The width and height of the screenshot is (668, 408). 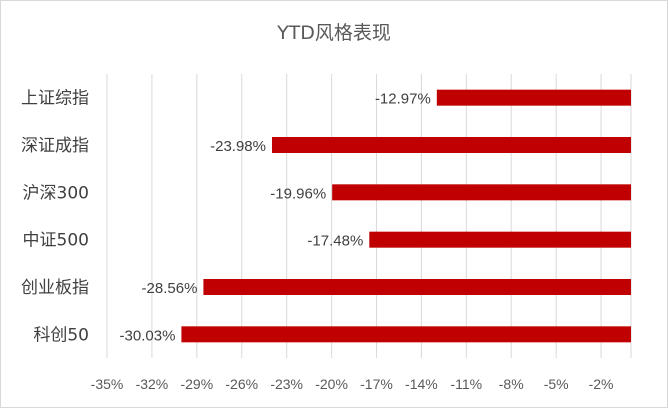 What do you see at coordinates (466, 384) in the screenshot?
I see `x-tick-label: -11%` at bounding box center [466, 384].